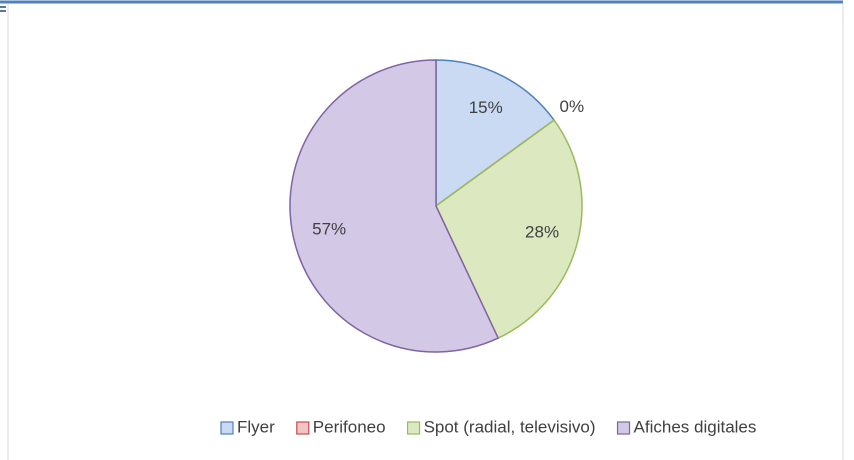 The image size is (854, 460). I want to click on data-label: 15%, so click(486, 107).